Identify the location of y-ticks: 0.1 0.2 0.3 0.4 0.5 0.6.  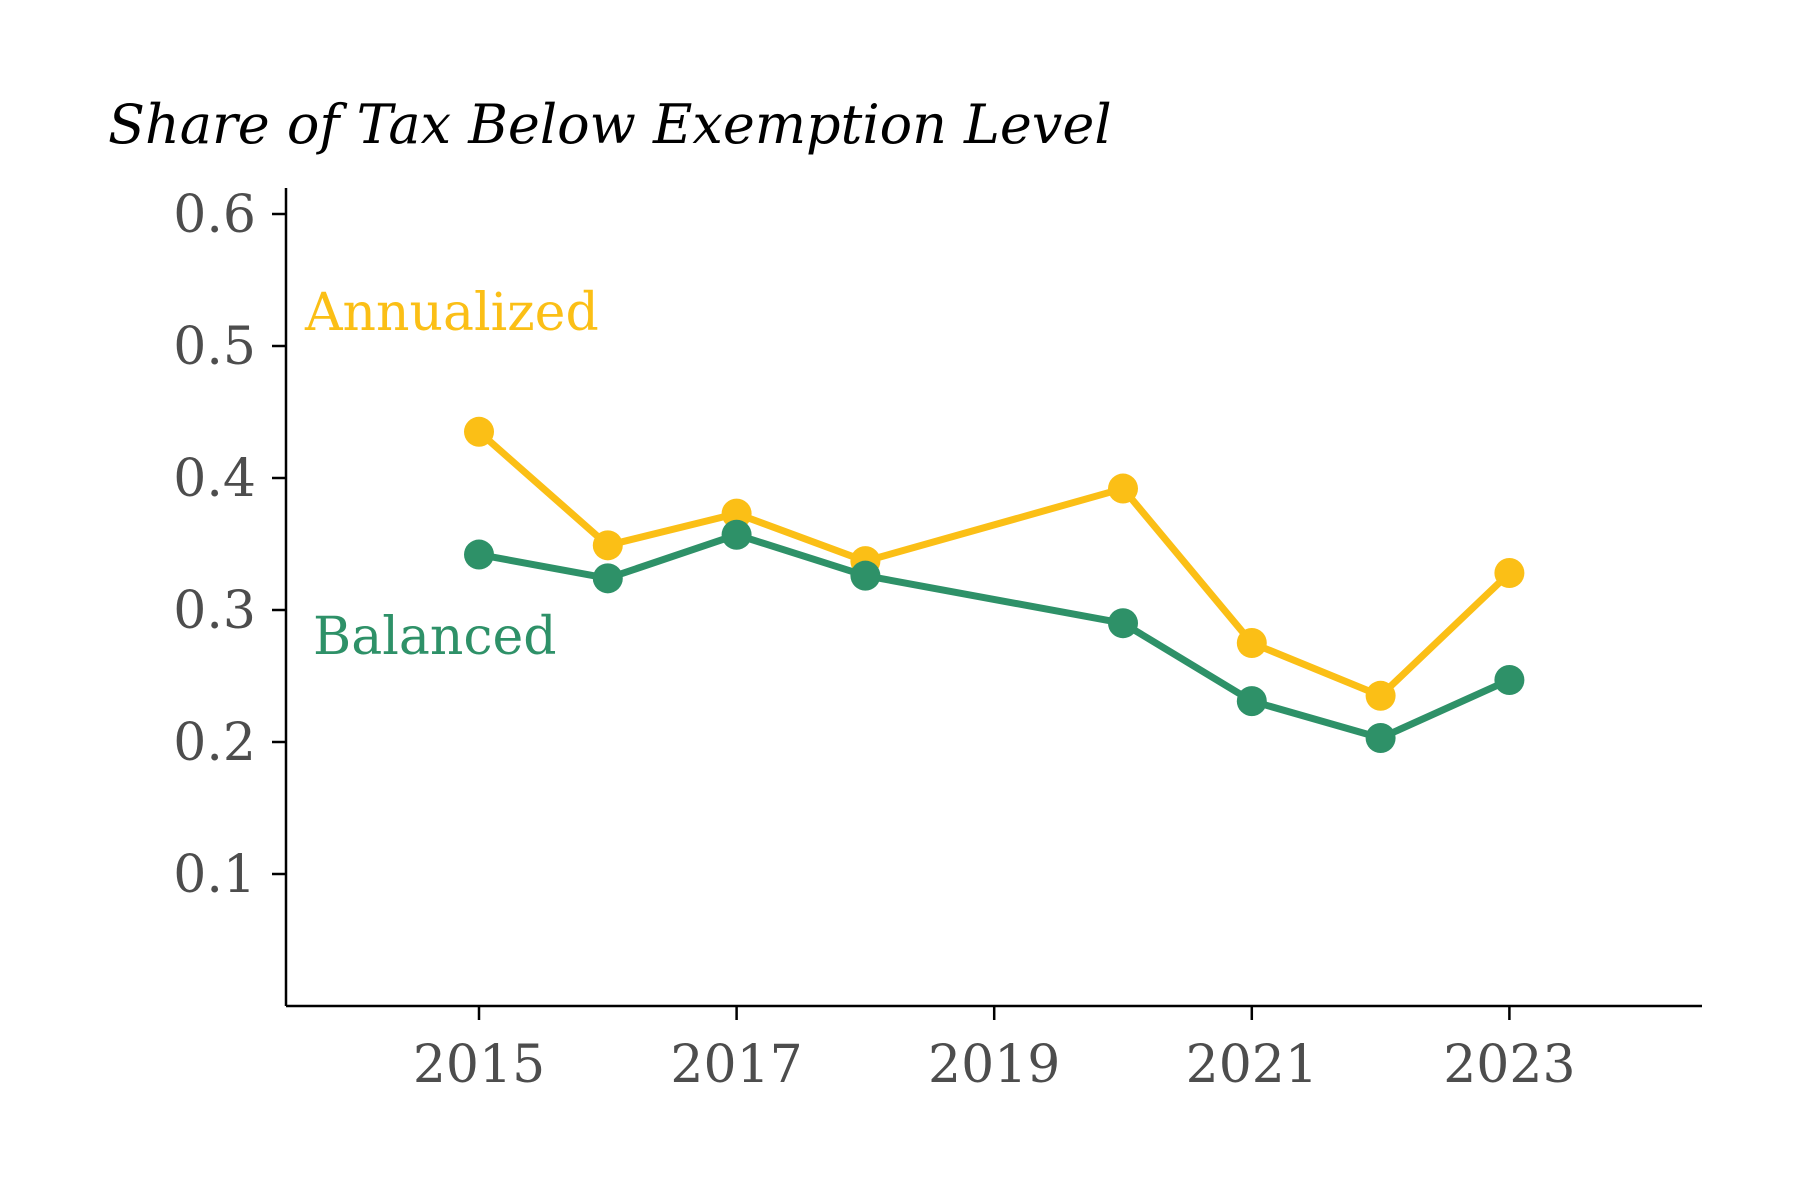
(229, 545).